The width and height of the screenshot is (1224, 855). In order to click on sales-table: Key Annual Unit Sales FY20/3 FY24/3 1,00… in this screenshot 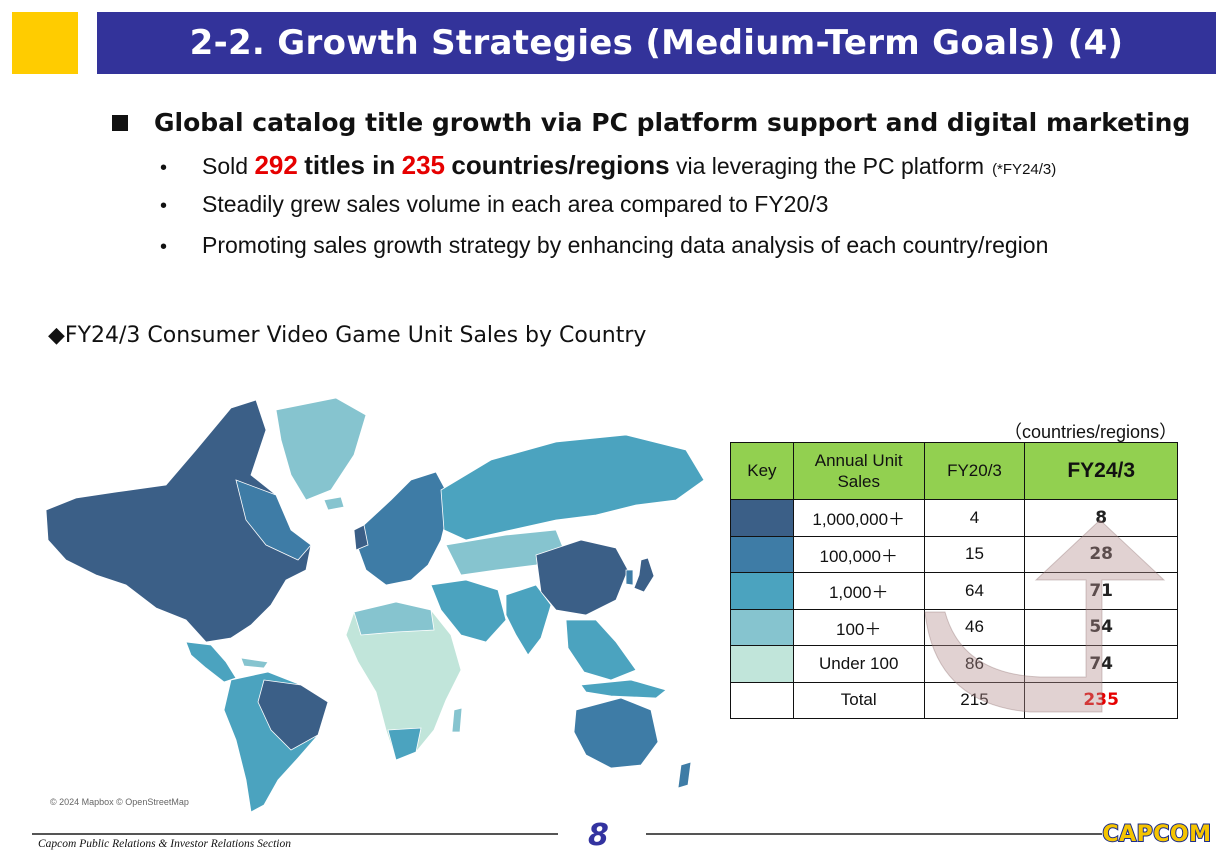, I will do `click(954, 580)`.